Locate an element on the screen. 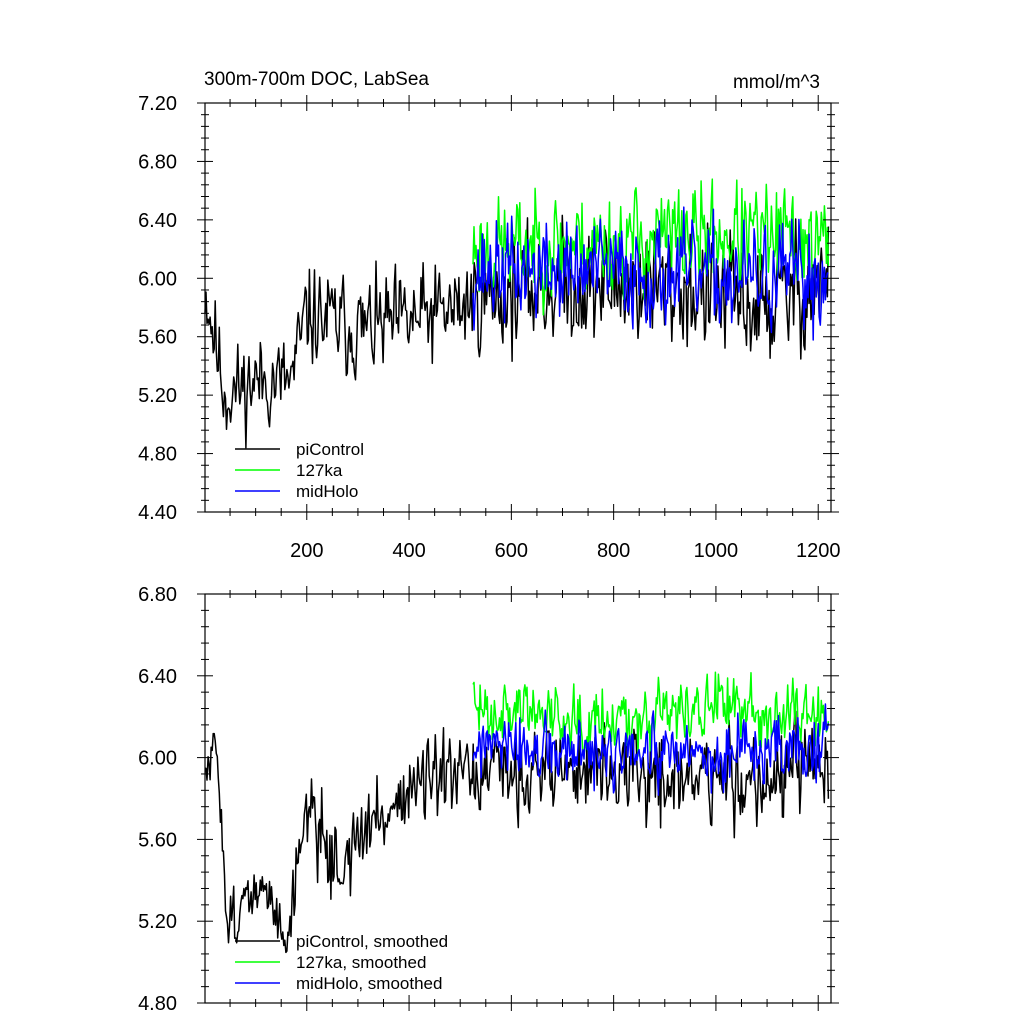 The height and width of the screenshot is (1024, 1024). chart-title: 300m-700m DOC, LabSea is located at coordinates (316, 79).